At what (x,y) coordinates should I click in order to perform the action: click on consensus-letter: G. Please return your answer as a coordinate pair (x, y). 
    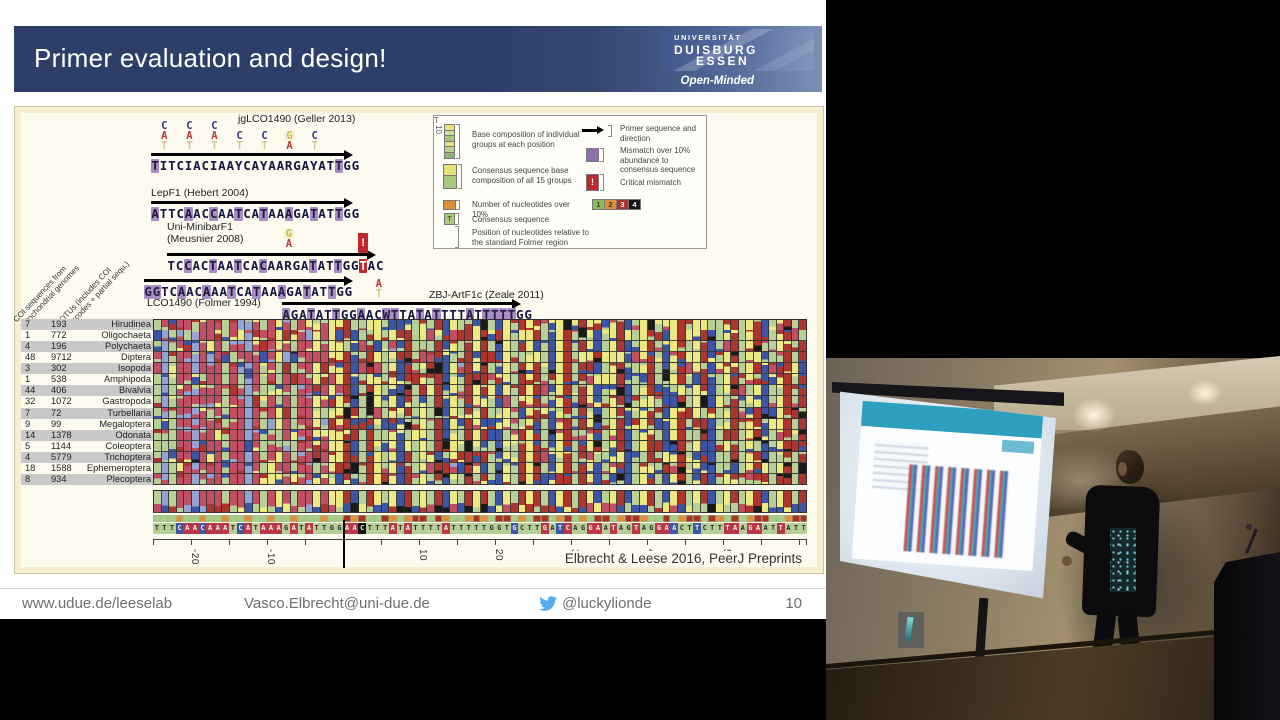
    Looking at the image, I should click on (651, 528).